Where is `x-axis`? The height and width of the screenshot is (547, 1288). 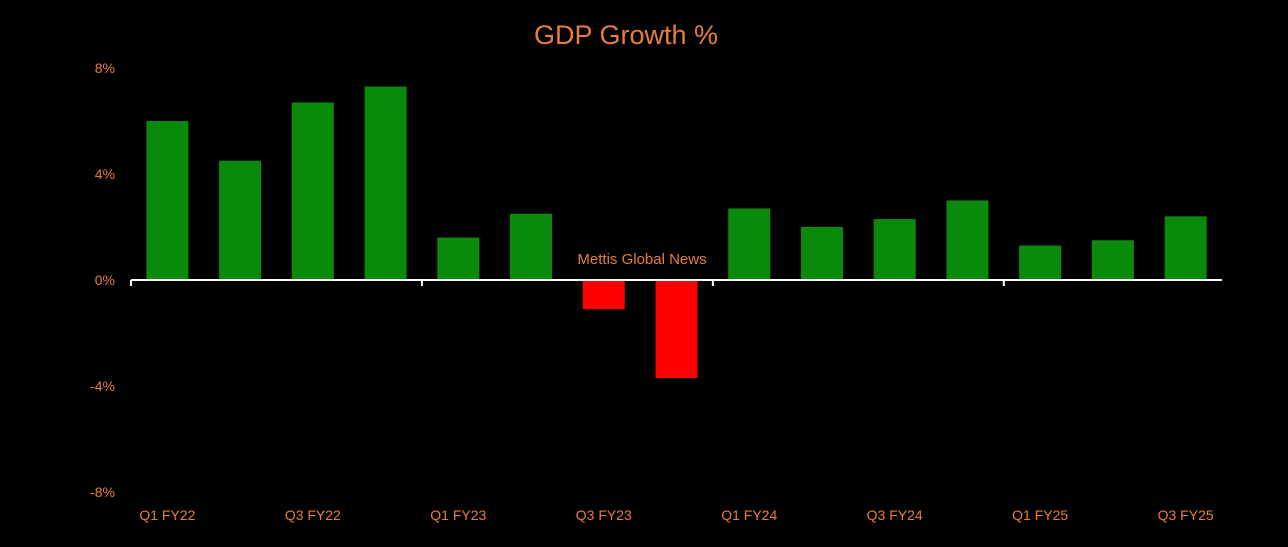 x-axis is located at coordinates (676, 282).